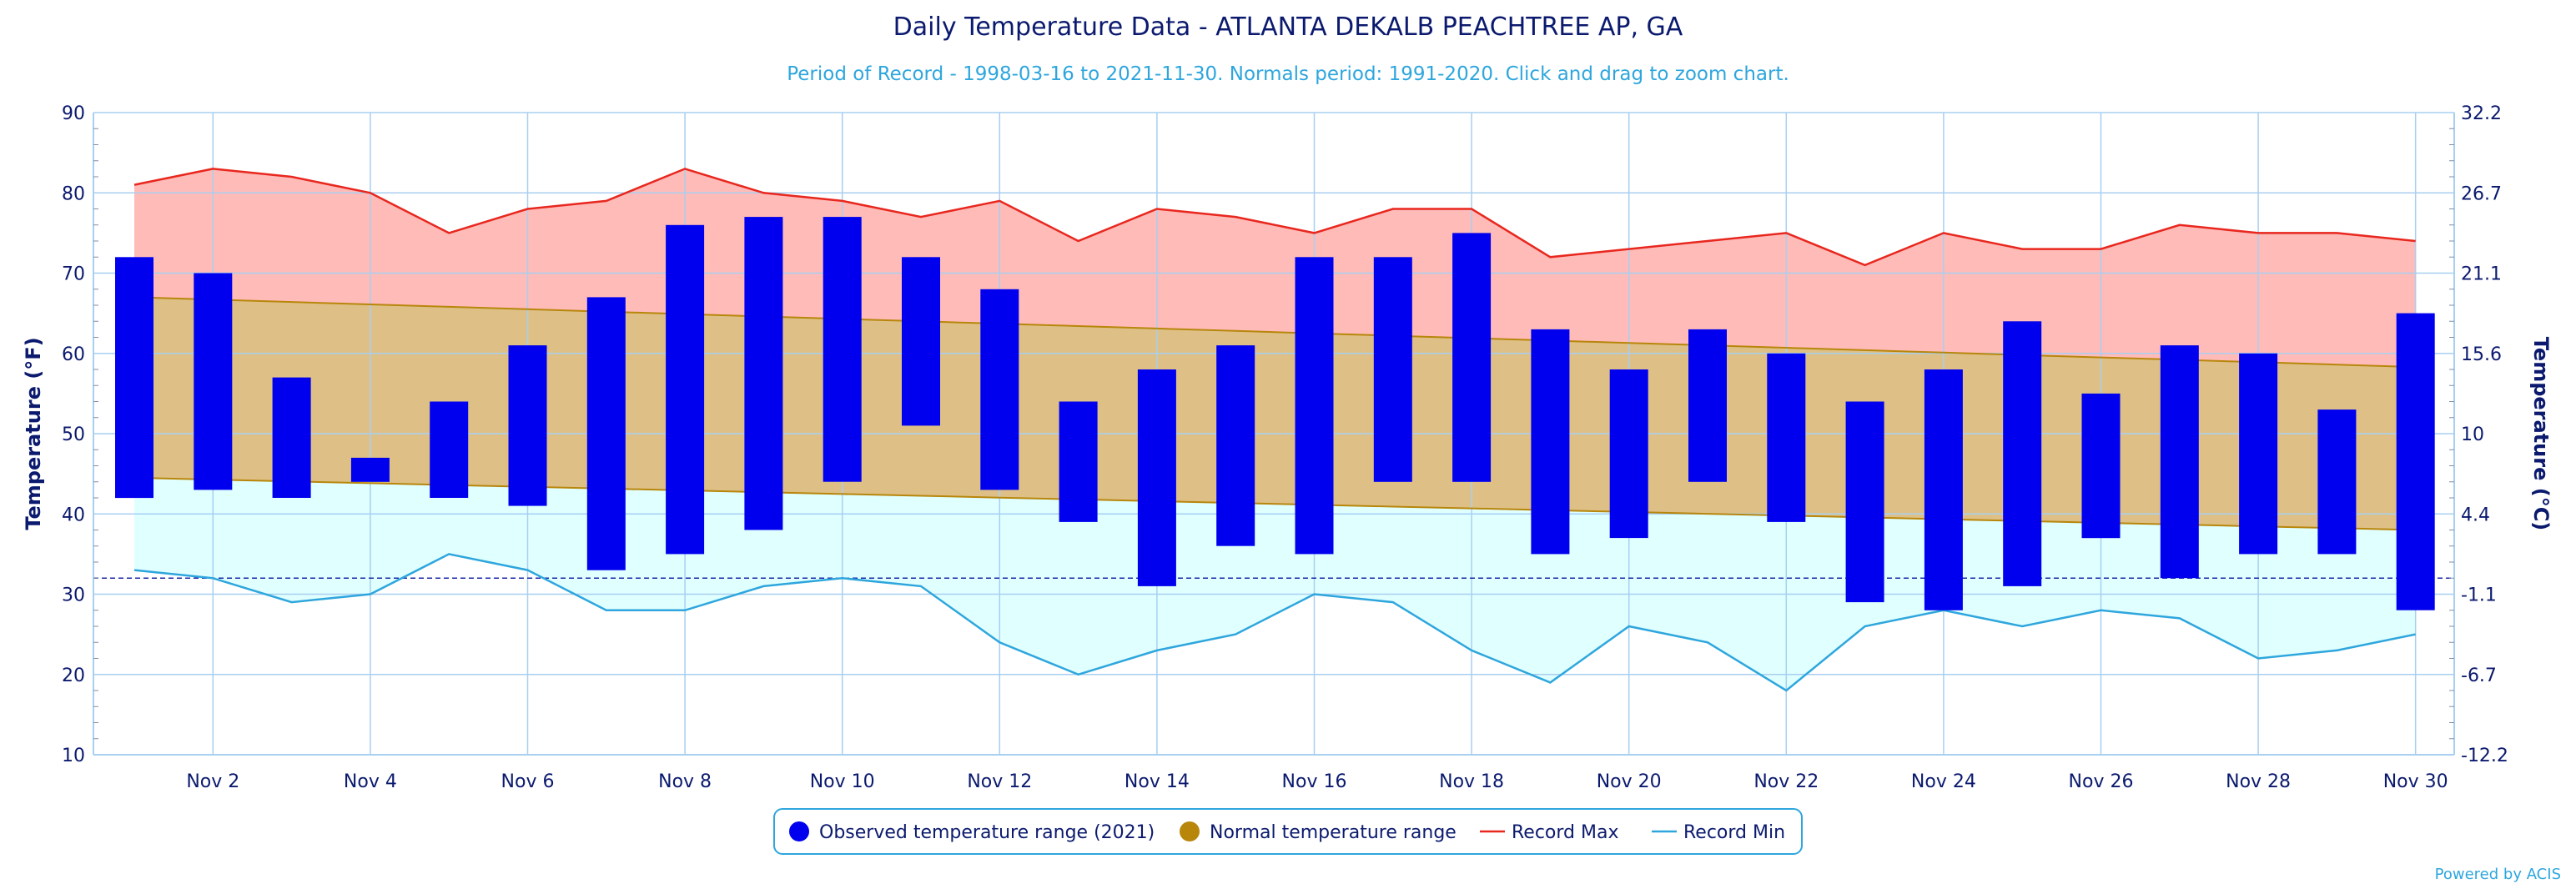  What do you see at coordinates (2475, 515) in the screenshot?
I see `y-tick-label-right: 4.4` at bounding box center [2475, 515].